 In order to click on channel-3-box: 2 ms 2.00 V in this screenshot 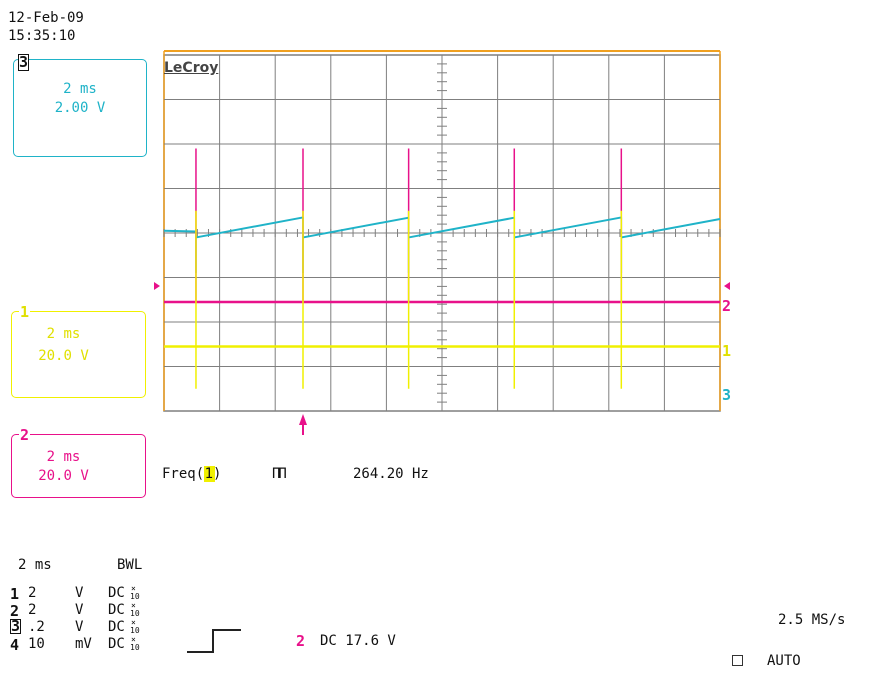, I will do `click(80, 108)`.